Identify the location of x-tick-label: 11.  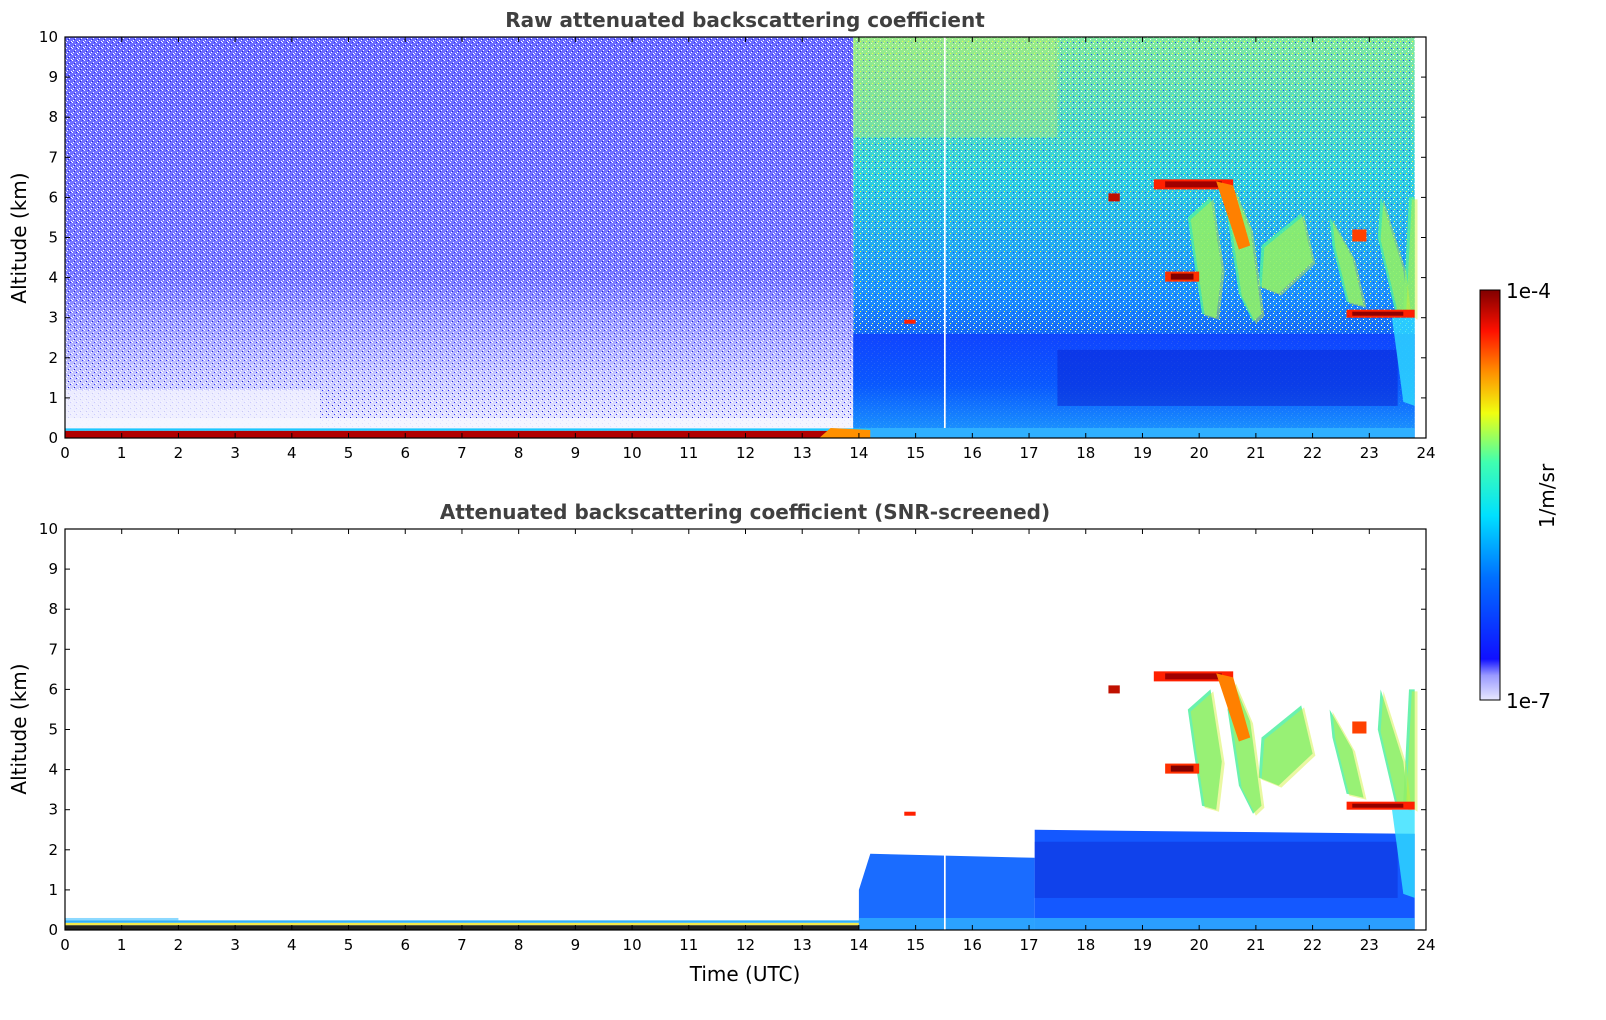
(688, 945).